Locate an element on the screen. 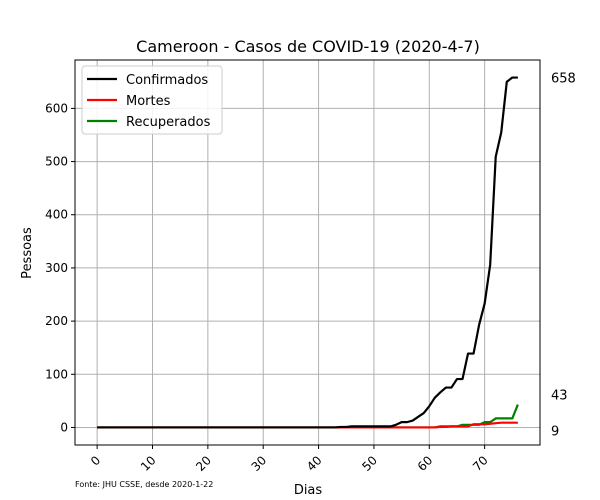 The width and height of the screenshot is (600, 500). final-value-label: 43 is located at coordinates (559, 396).